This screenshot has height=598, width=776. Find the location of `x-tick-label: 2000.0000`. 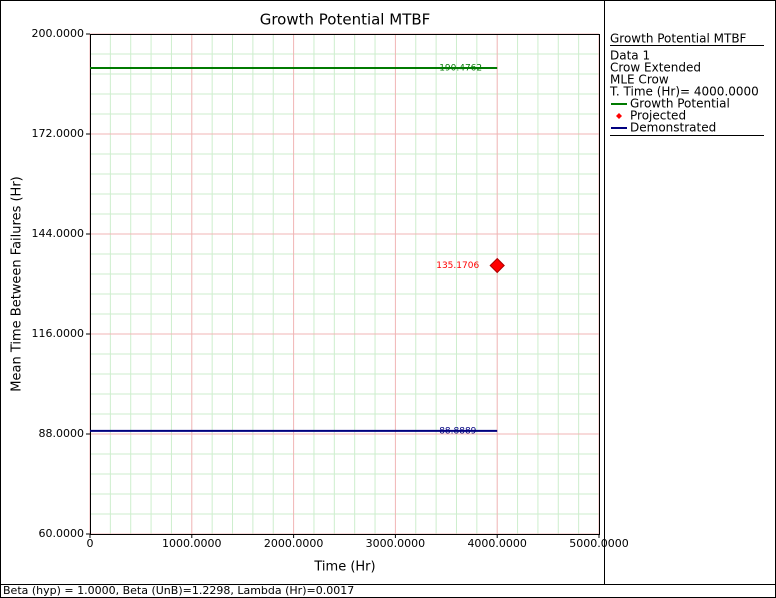

x-tick-label: 2000.0000 is located at coordinates (294, 543).